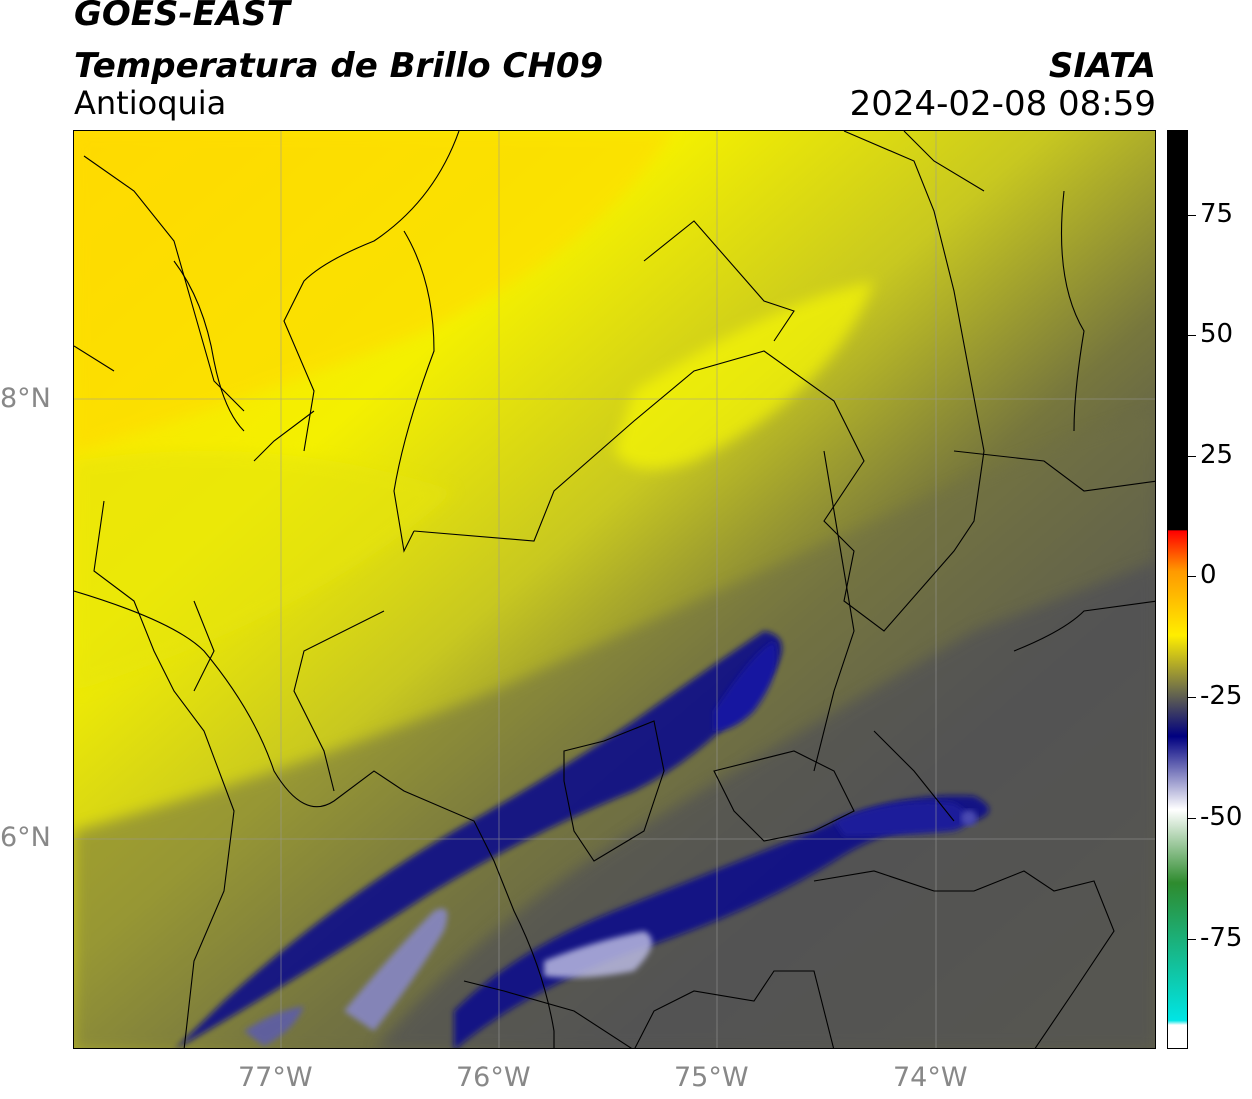 The image size is (1252, 1099). Describe the element at coordinates (1002, 104) in the screenshot. I see `datetime-label: 2024-02-08 08:59` at that location.